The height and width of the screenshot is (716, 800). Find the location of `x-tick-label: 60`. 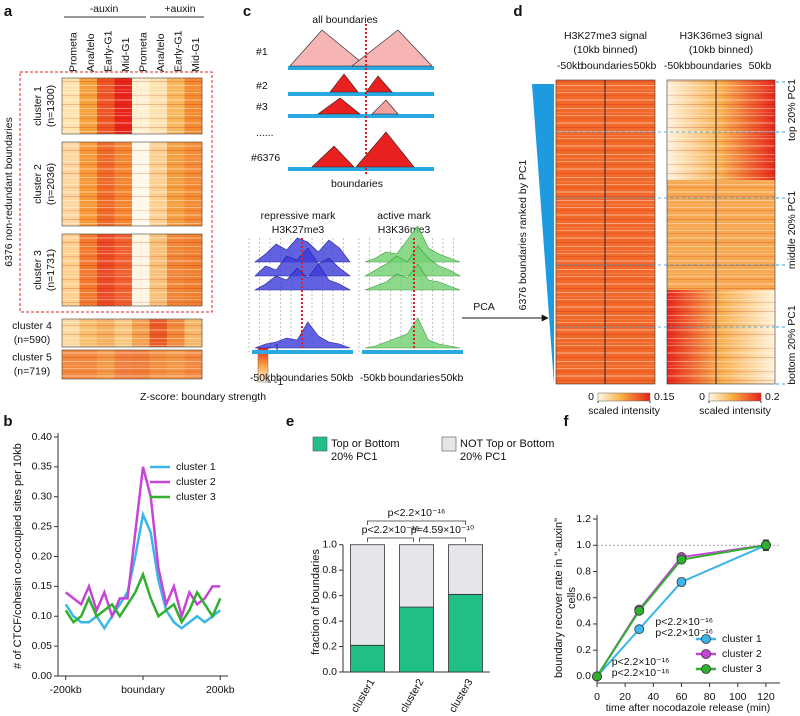

x-tick-label: 60 is located at coordinates (682, 697).